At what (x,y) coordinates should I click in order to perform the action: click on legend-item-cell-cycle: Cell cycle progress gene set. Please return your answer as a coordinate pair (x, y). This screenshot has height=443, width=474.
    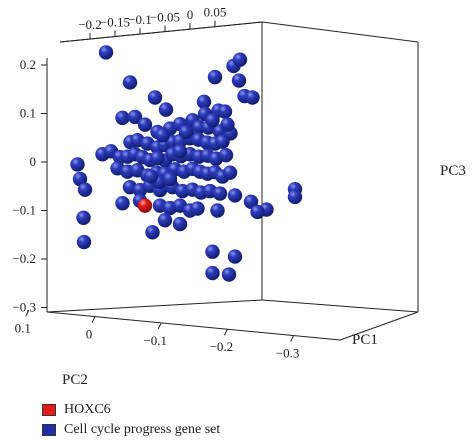
    Looking at the image, I should click on (131, 430).